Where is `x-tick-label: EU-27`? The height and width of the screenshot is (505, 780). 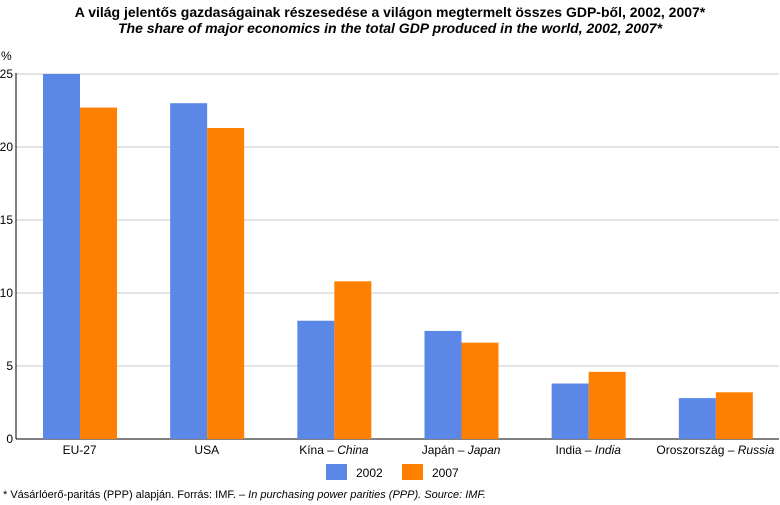 x-tick-label: EU-27 is located at coordinates (80, 450).